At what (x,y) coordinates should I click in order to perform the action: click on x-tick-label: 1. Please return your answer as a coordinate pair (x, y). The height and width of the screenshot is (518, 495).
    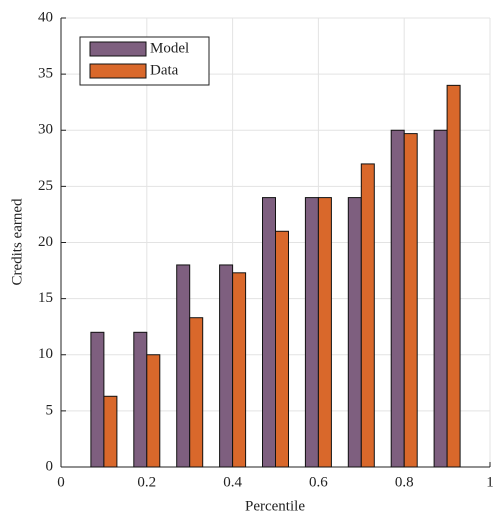
    Looking at the image, I should click on (490, 482).